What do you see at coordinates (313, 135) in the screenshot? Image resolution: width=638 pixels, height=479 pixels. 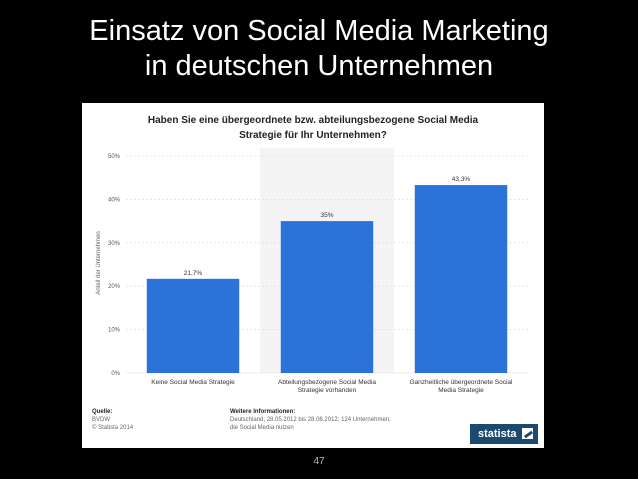 I see `chart-title-line-2: Strategie für Ihr Unternehmen?` at bounding box center [313, 135].